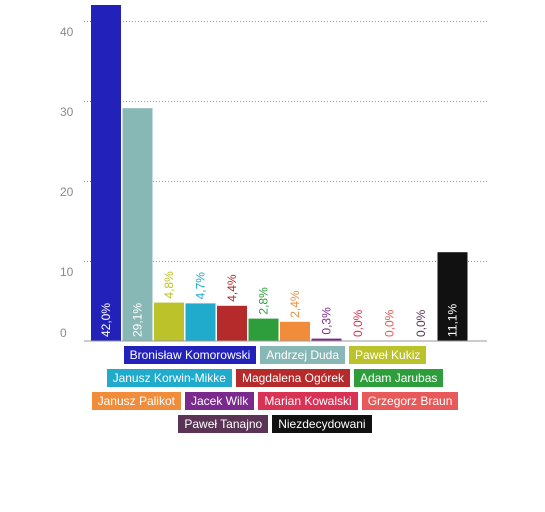  What do you see at coordinates (358, 323) in the screenshot?
I see `data-label-8: 0,0%` at bounding box center [358, 323].